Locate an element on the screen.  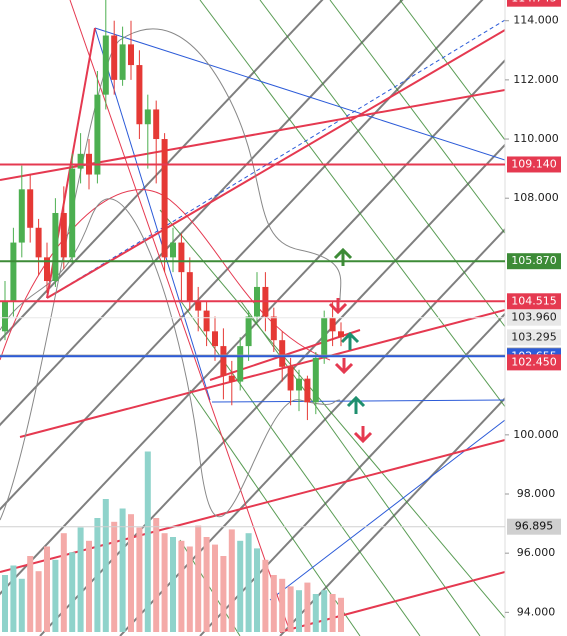
y-tick-label: 114.000 is located at coordinates (536, 20).